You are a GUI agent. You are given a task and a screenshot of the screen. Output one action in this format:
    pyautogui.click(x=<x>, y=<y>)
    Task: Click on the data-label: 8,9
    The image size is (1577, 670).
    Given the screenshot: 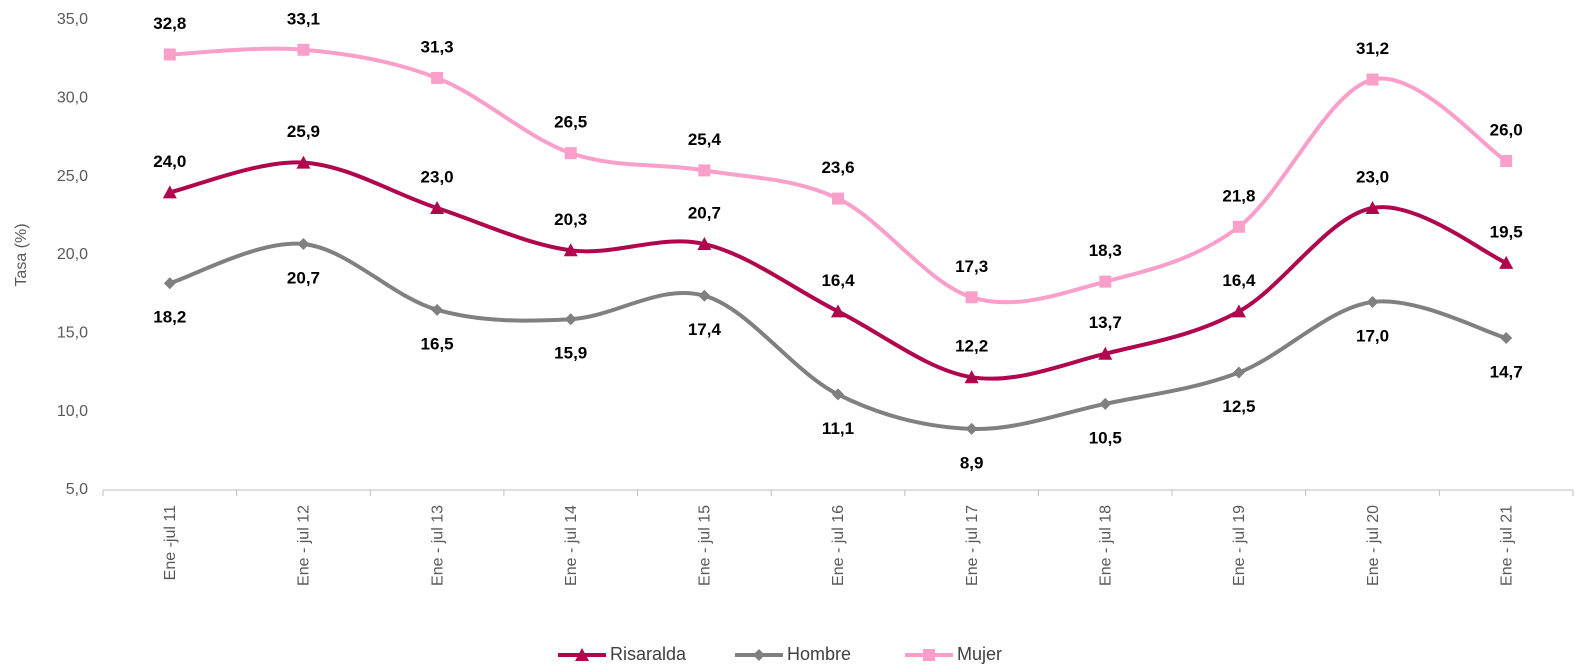 What is the action you would take?
    pyautogui.click(x=972, y=462)
    